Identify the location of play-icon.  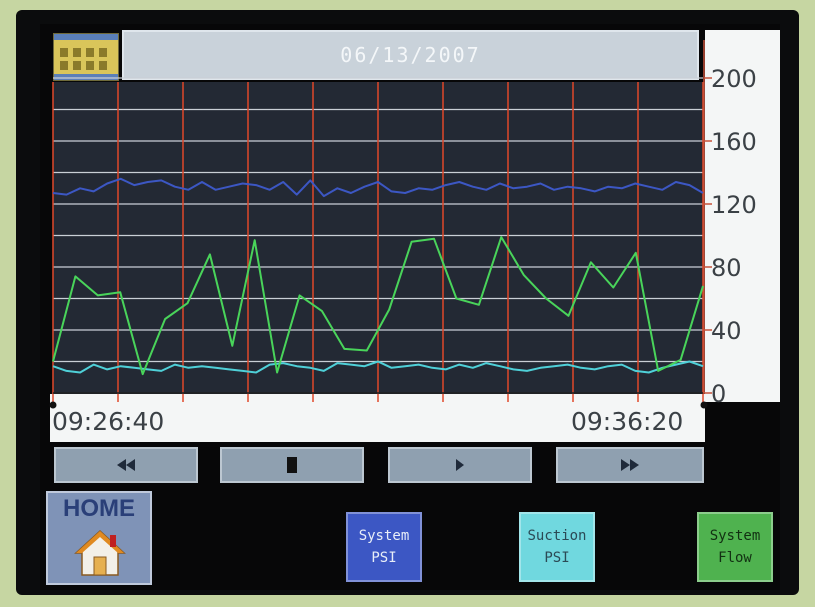
(460, 465).